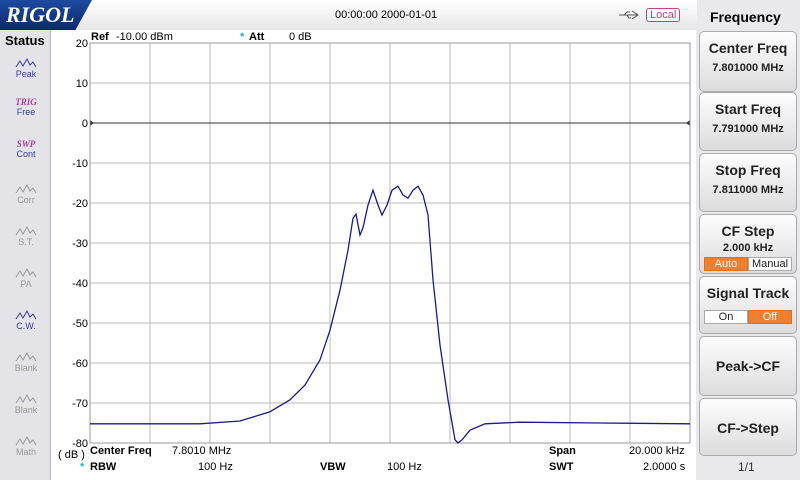 The image size is (800, 480). What do you see at coordinates (242, 37) in the screenshot?
I see `att-flag: *` at bounding box center [242, 37].